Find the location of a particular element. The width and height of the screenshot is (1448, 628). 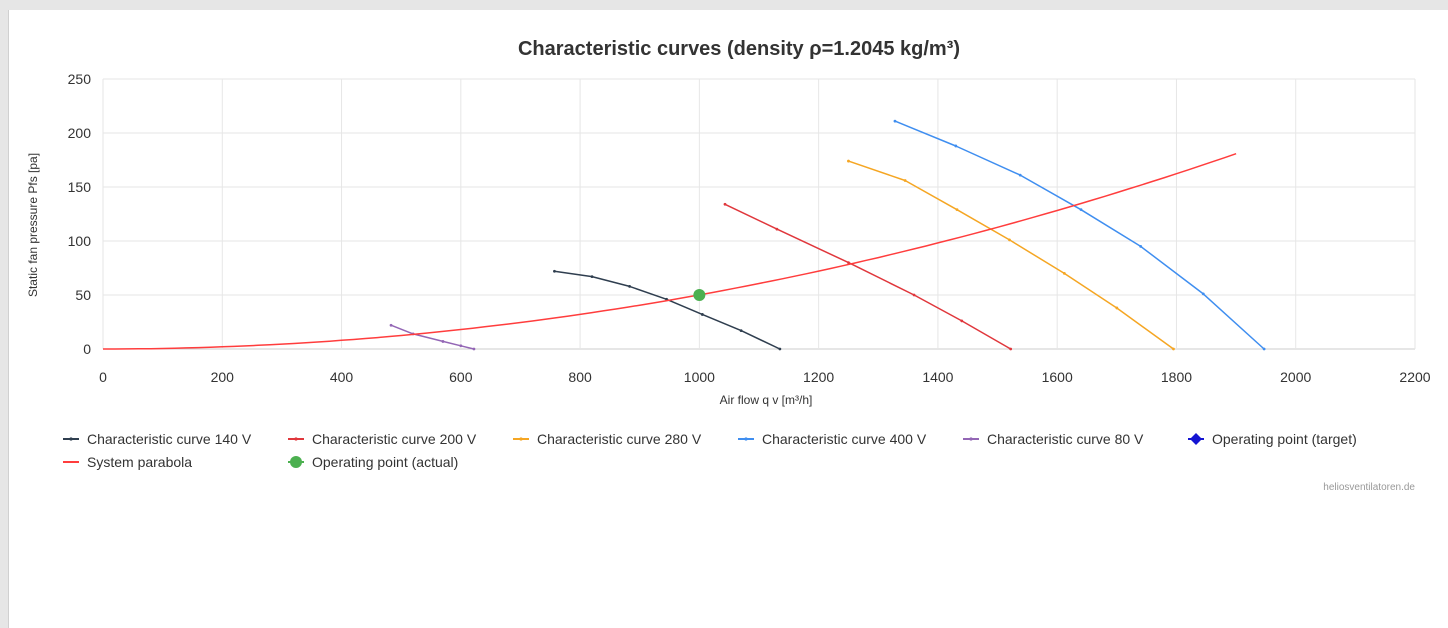

legend-item-characteristic-curve-280-v: Characteristic curve 280 V is located at coordinates (607, 439).